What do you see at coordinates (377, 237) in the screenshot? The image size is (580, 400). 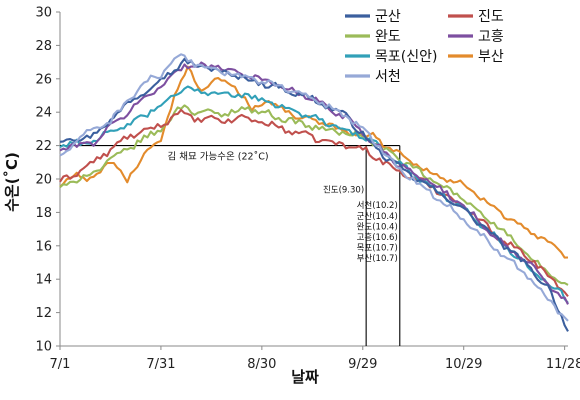 I see `station-date-label: 고흥(10.6)` at bounding box center [377, 237].